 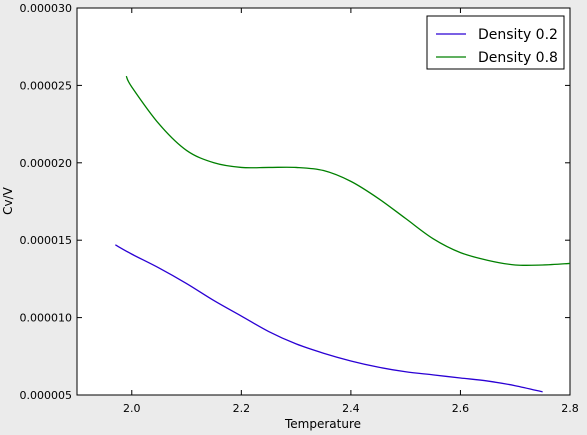 I want to click on x-tick-label: 2.0, so click(x=132, y=408).